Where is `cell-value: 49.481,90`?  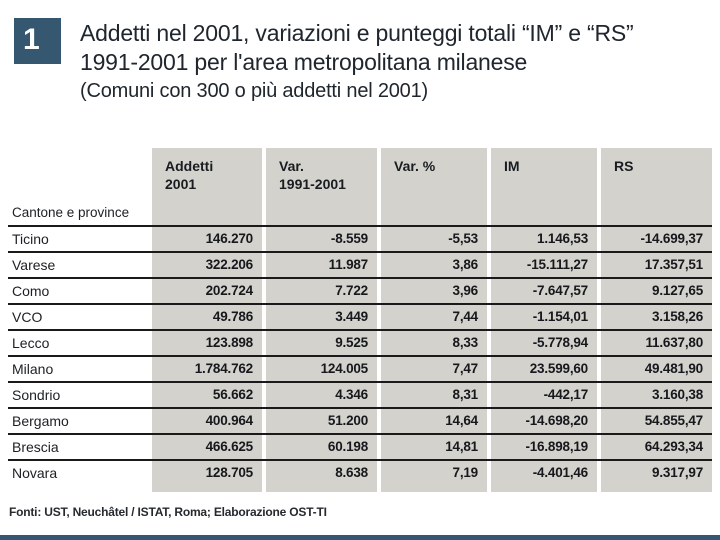
cell-value: 49.481,90 is located at coordinates (656, 369).